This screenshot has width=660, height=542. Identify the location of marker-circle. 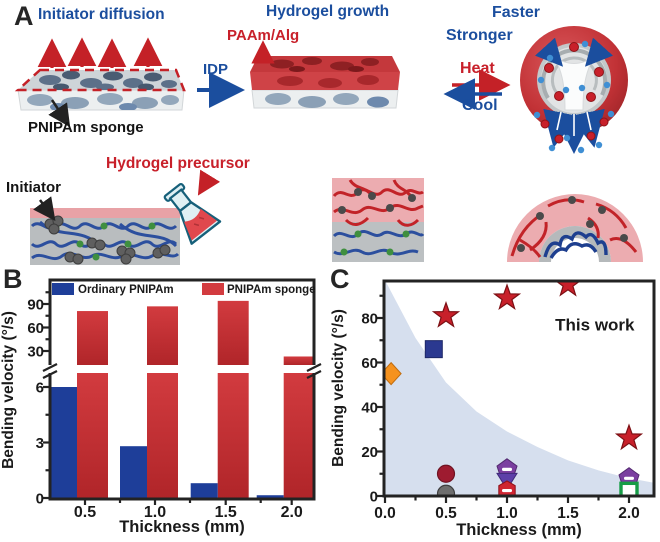
(446, 473).